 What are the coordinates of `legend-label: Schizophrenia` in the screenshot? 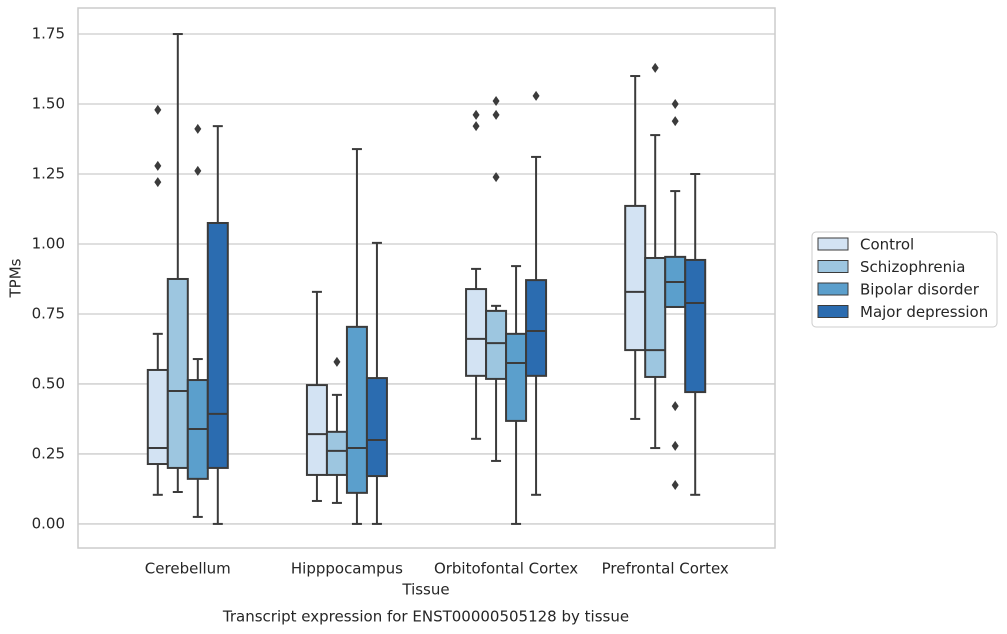 It's located at (912, 267).